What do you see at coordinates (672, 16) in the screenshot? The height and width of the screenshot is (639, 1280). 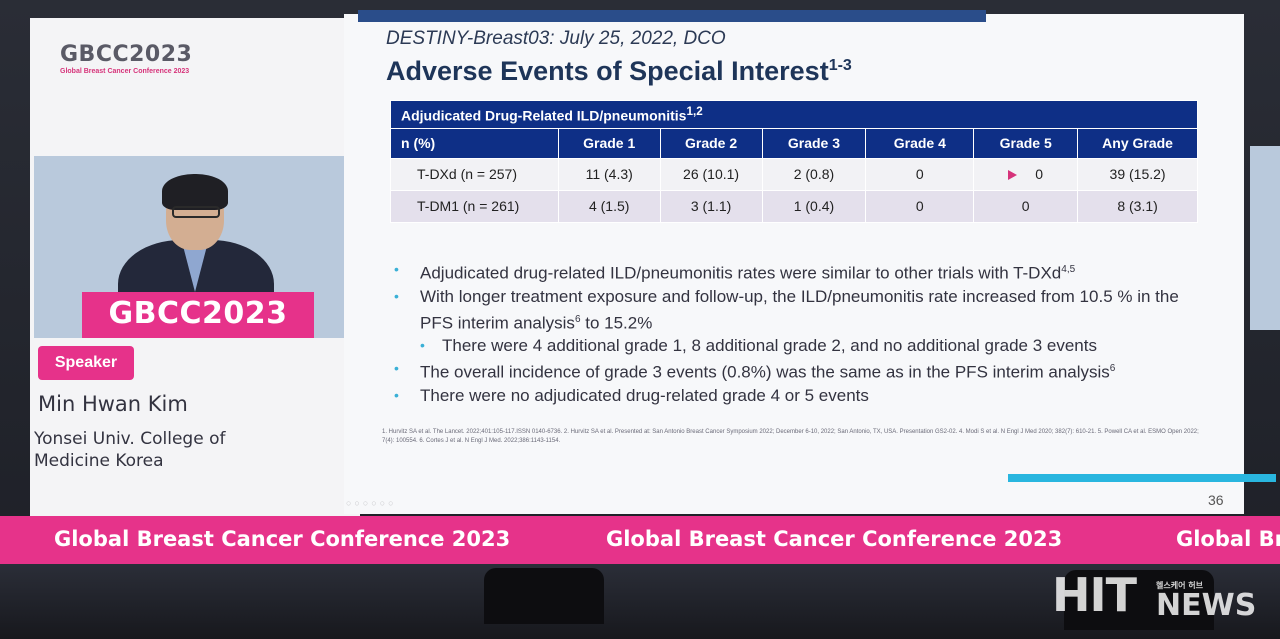 I see `slide-top-bar` at bounding box center [672, 16].